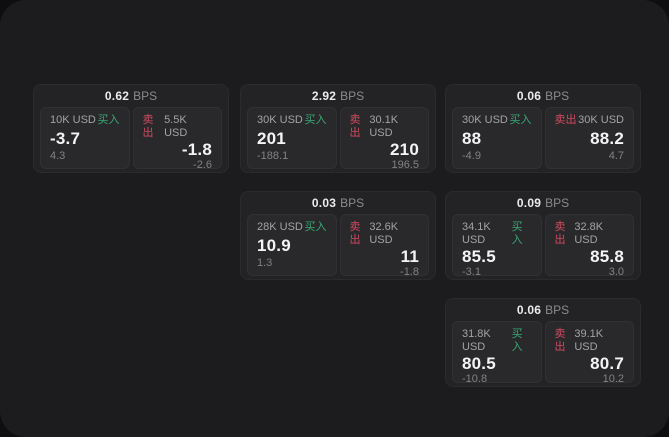 This screenshot has height=437, width=669. I want to click on buy-price: 201, so click(271, 138).